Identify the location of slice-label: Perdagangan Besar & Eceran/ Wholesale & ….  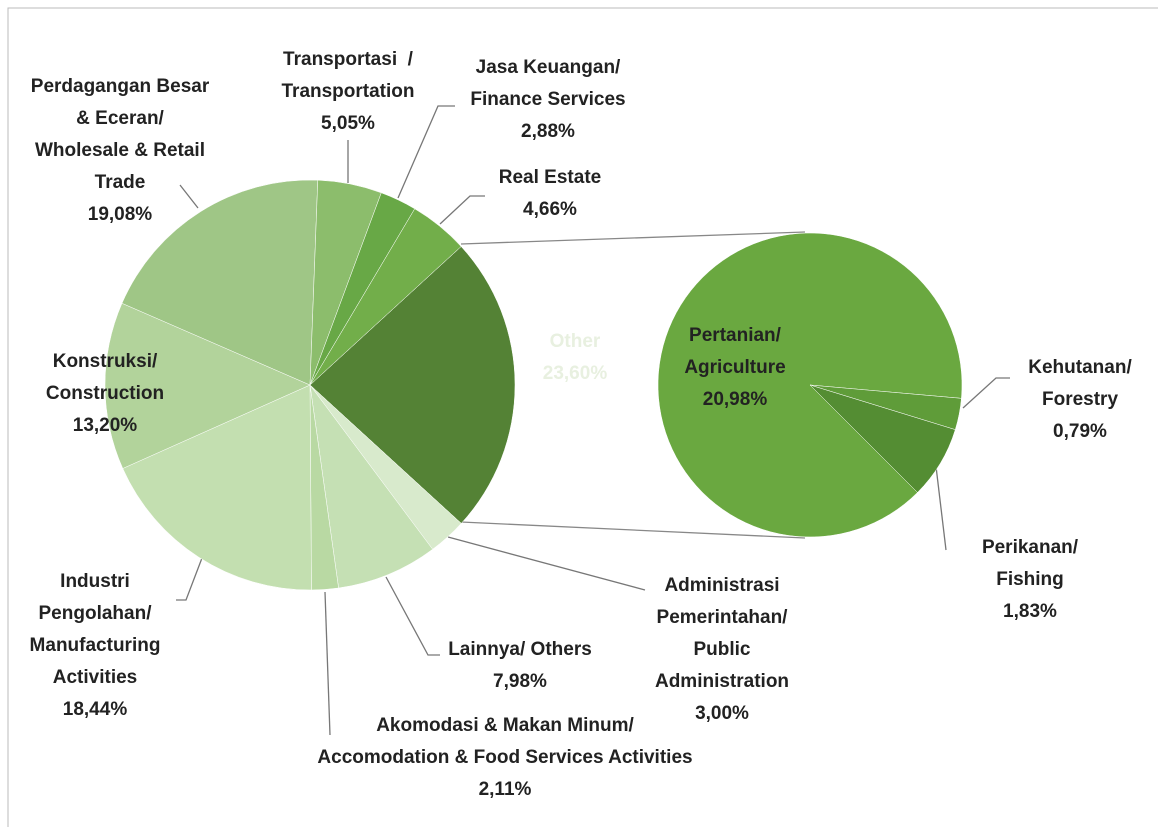
(120, 151).